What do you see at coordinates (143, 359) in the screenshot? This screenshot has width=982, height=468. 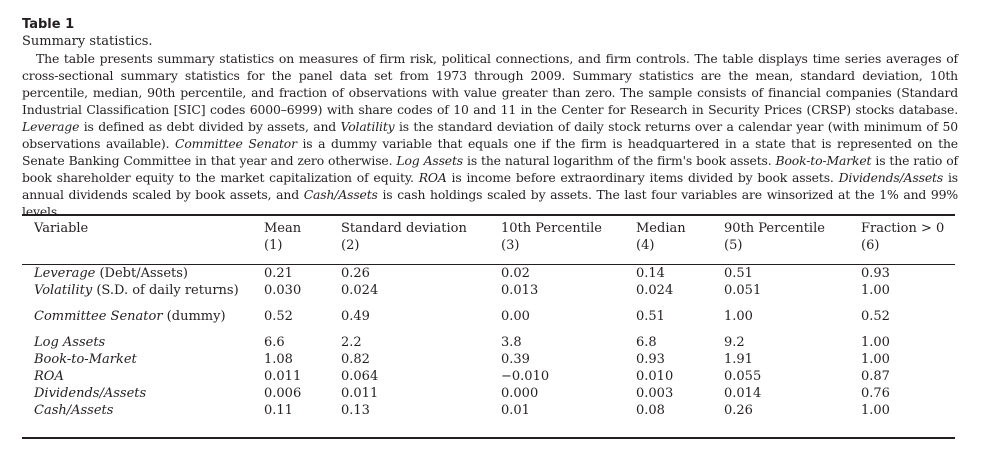 I see `variable-name-cell: Book-to-Market` at bounding box center [143, 359].